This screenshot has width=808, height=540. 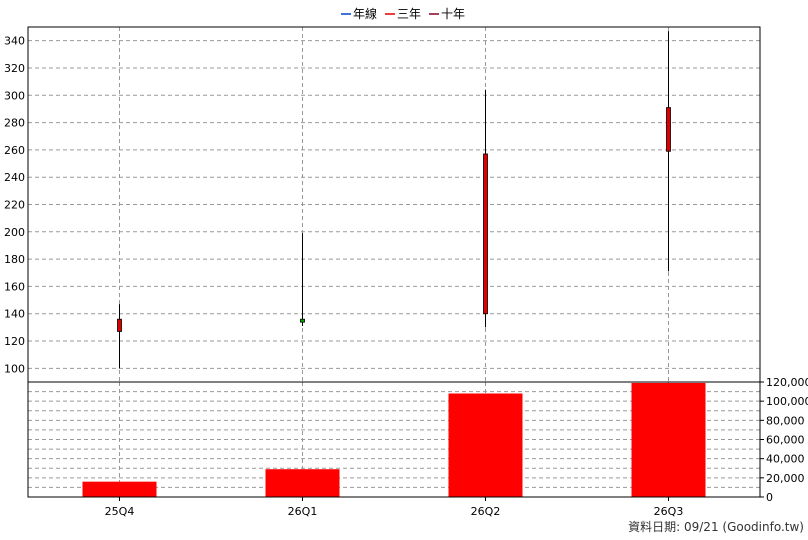 What do you see at coordinates (14, 341) in the screenshot?
I see `y-tick-label: 120` at bounding box center [14, 341].